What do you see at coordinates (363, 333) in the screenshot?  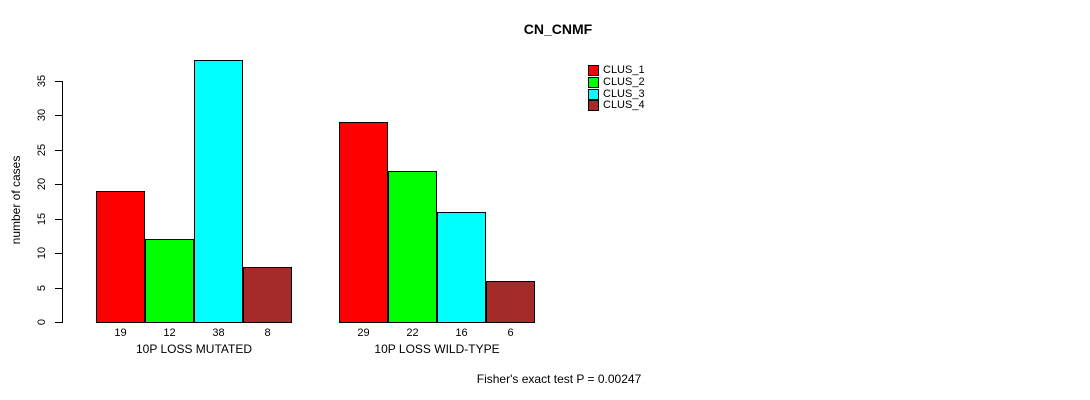 I see `bar-value-label: 29` at bounding box center [363, 333].